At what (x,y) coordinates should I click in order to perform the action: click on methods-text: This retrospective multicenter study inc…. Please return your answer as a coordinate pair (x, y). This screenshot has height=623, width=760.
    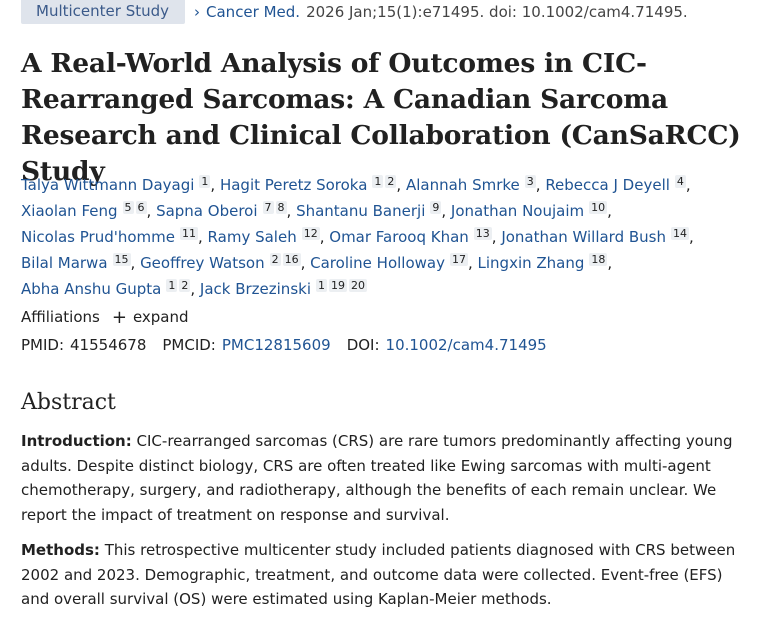
    Looking at the image, I should click on (378, 574).